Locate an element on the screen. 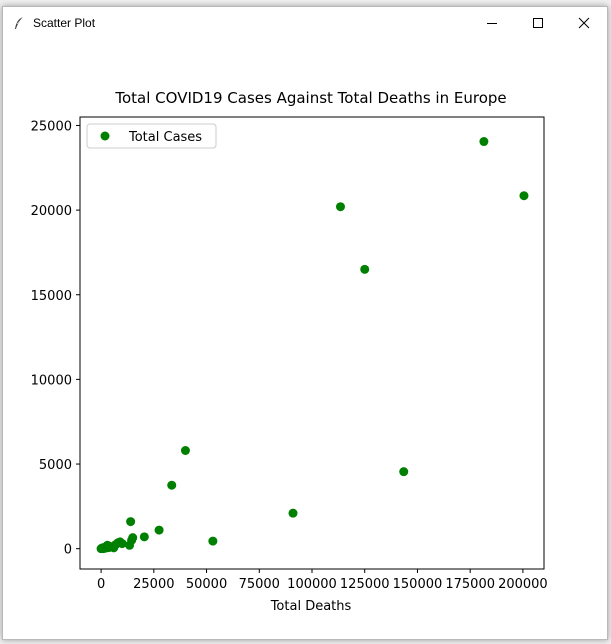 The width and height of the screenshot is (611, 644). minimize-button is located at coordinates (492, 22).